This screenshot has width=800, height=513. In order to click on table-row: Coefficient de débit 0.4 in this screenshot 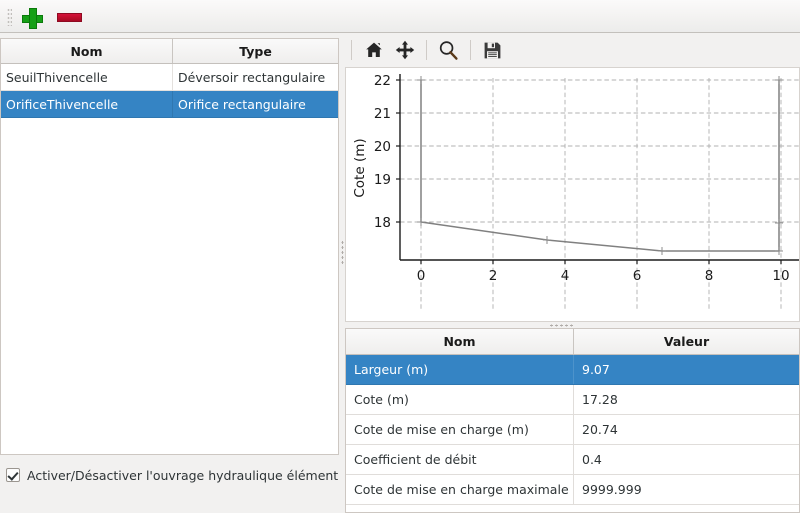, I will do `click(572, 460)`.